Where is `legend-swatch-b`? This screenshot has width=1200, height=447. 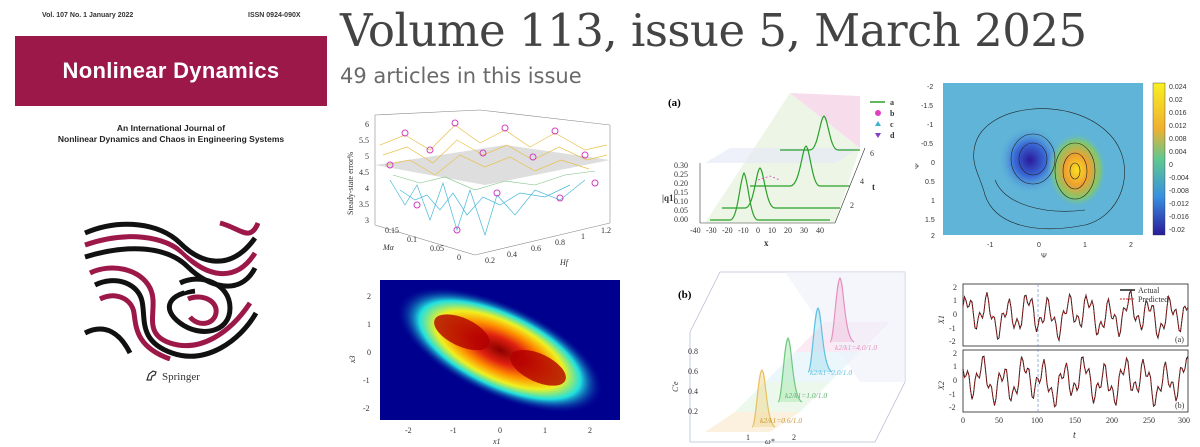
legend-swatch-b is located at coordinates (878, 113).